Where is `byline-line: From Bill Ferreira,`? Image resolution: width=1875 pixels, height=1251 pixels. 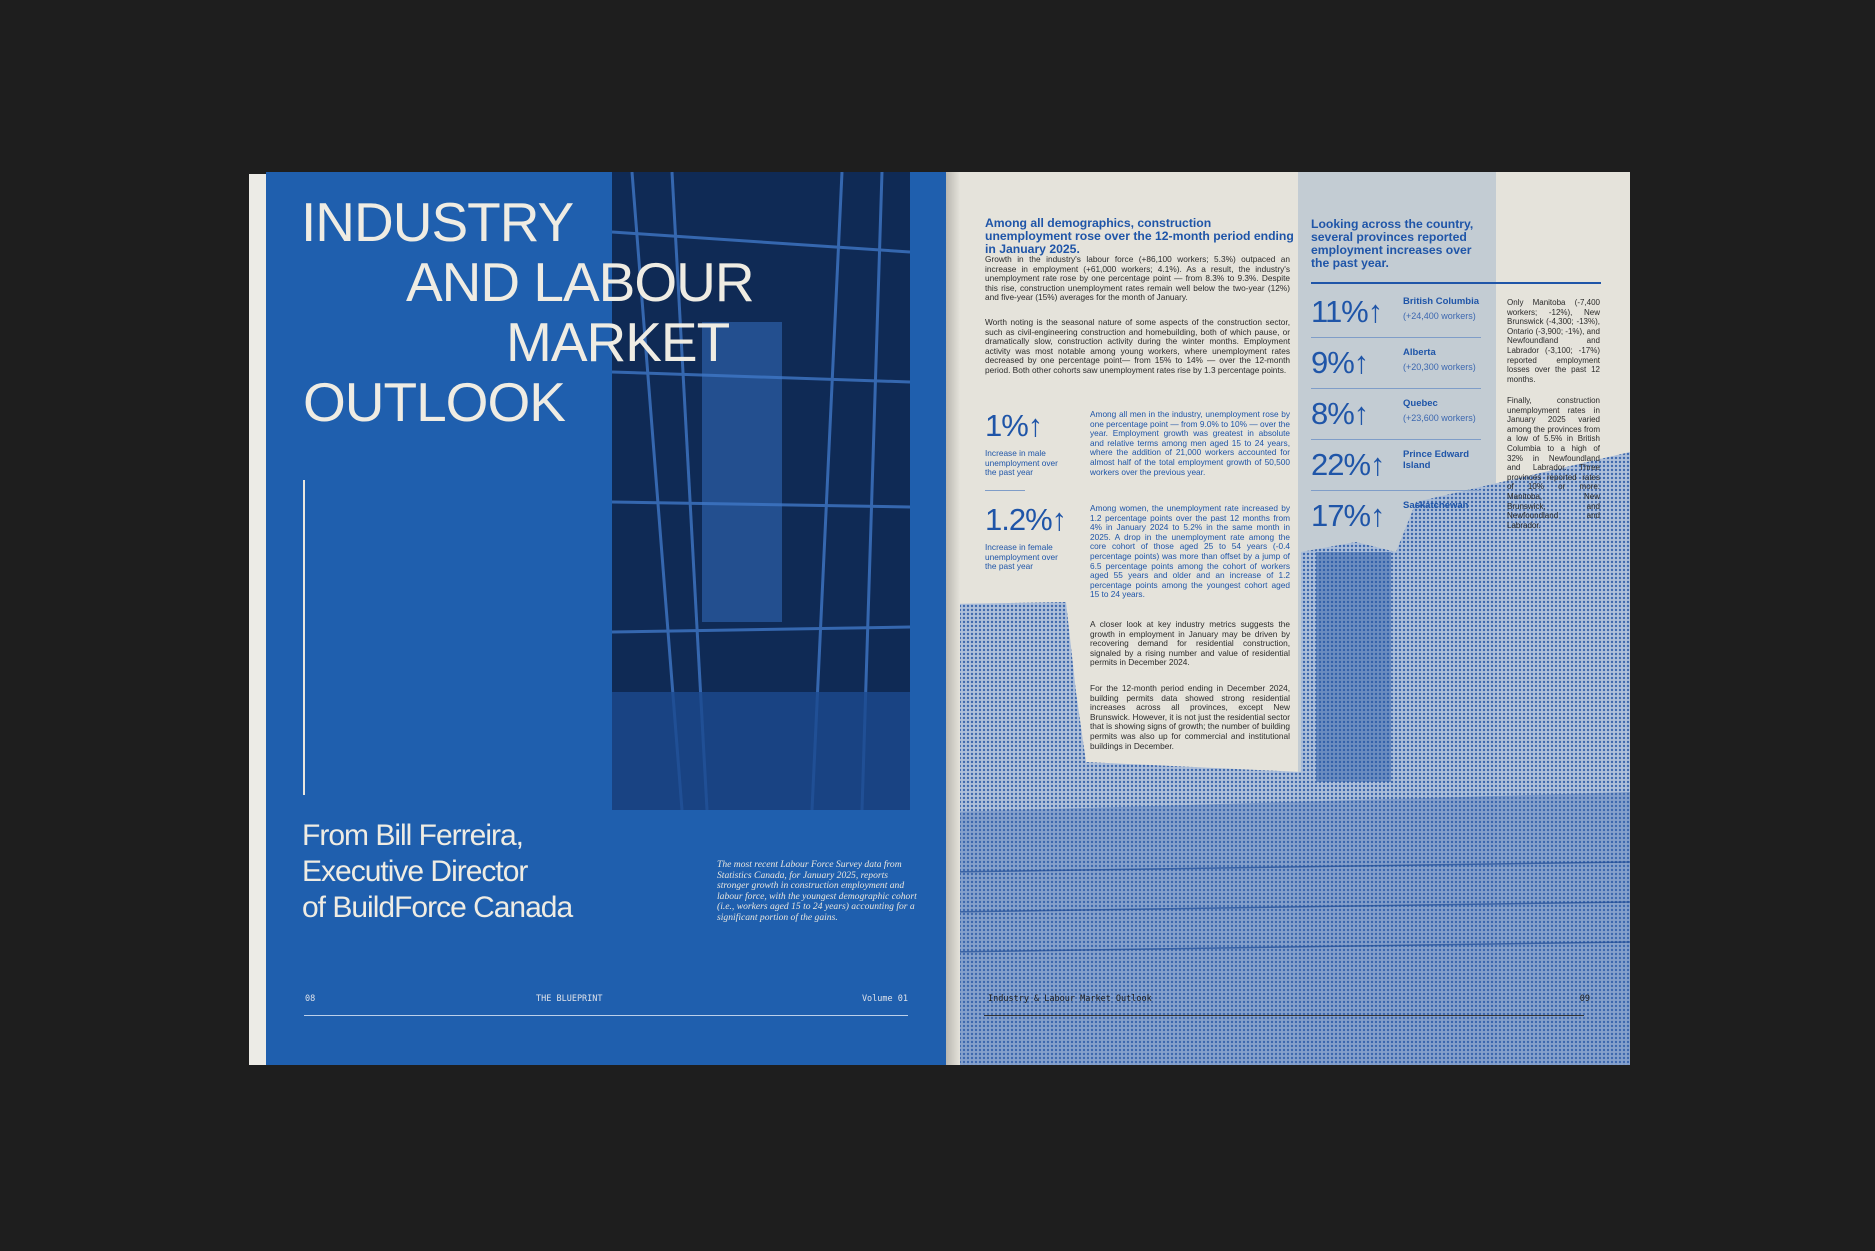 byline-line: From Bill Ferreira, is located at coordinates (413, 835).